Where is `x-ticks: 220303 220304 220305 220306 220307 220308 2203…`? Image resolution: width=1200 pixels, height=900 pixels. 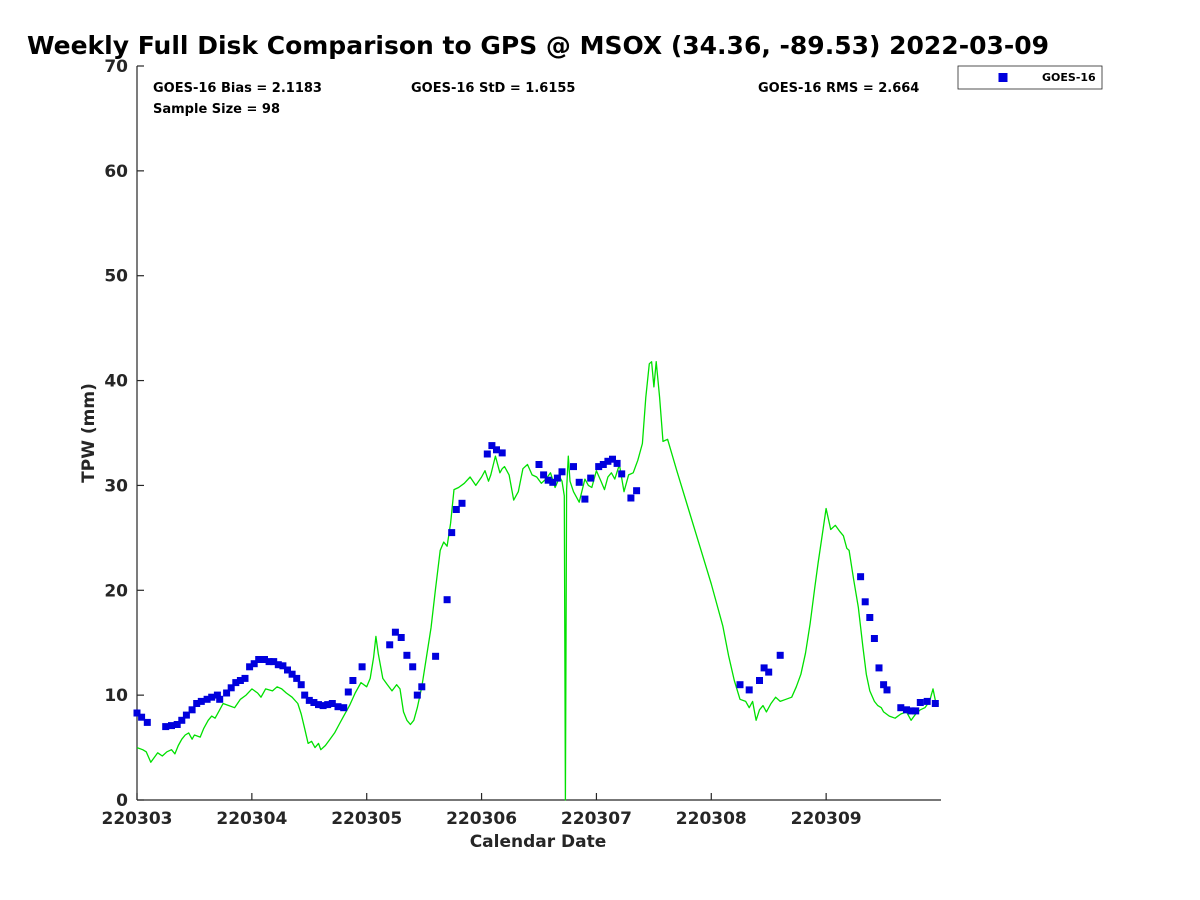
x-ticks: 220303 220304 220305 220306 220307 220308 2203… is located at coordinates (482, 811).